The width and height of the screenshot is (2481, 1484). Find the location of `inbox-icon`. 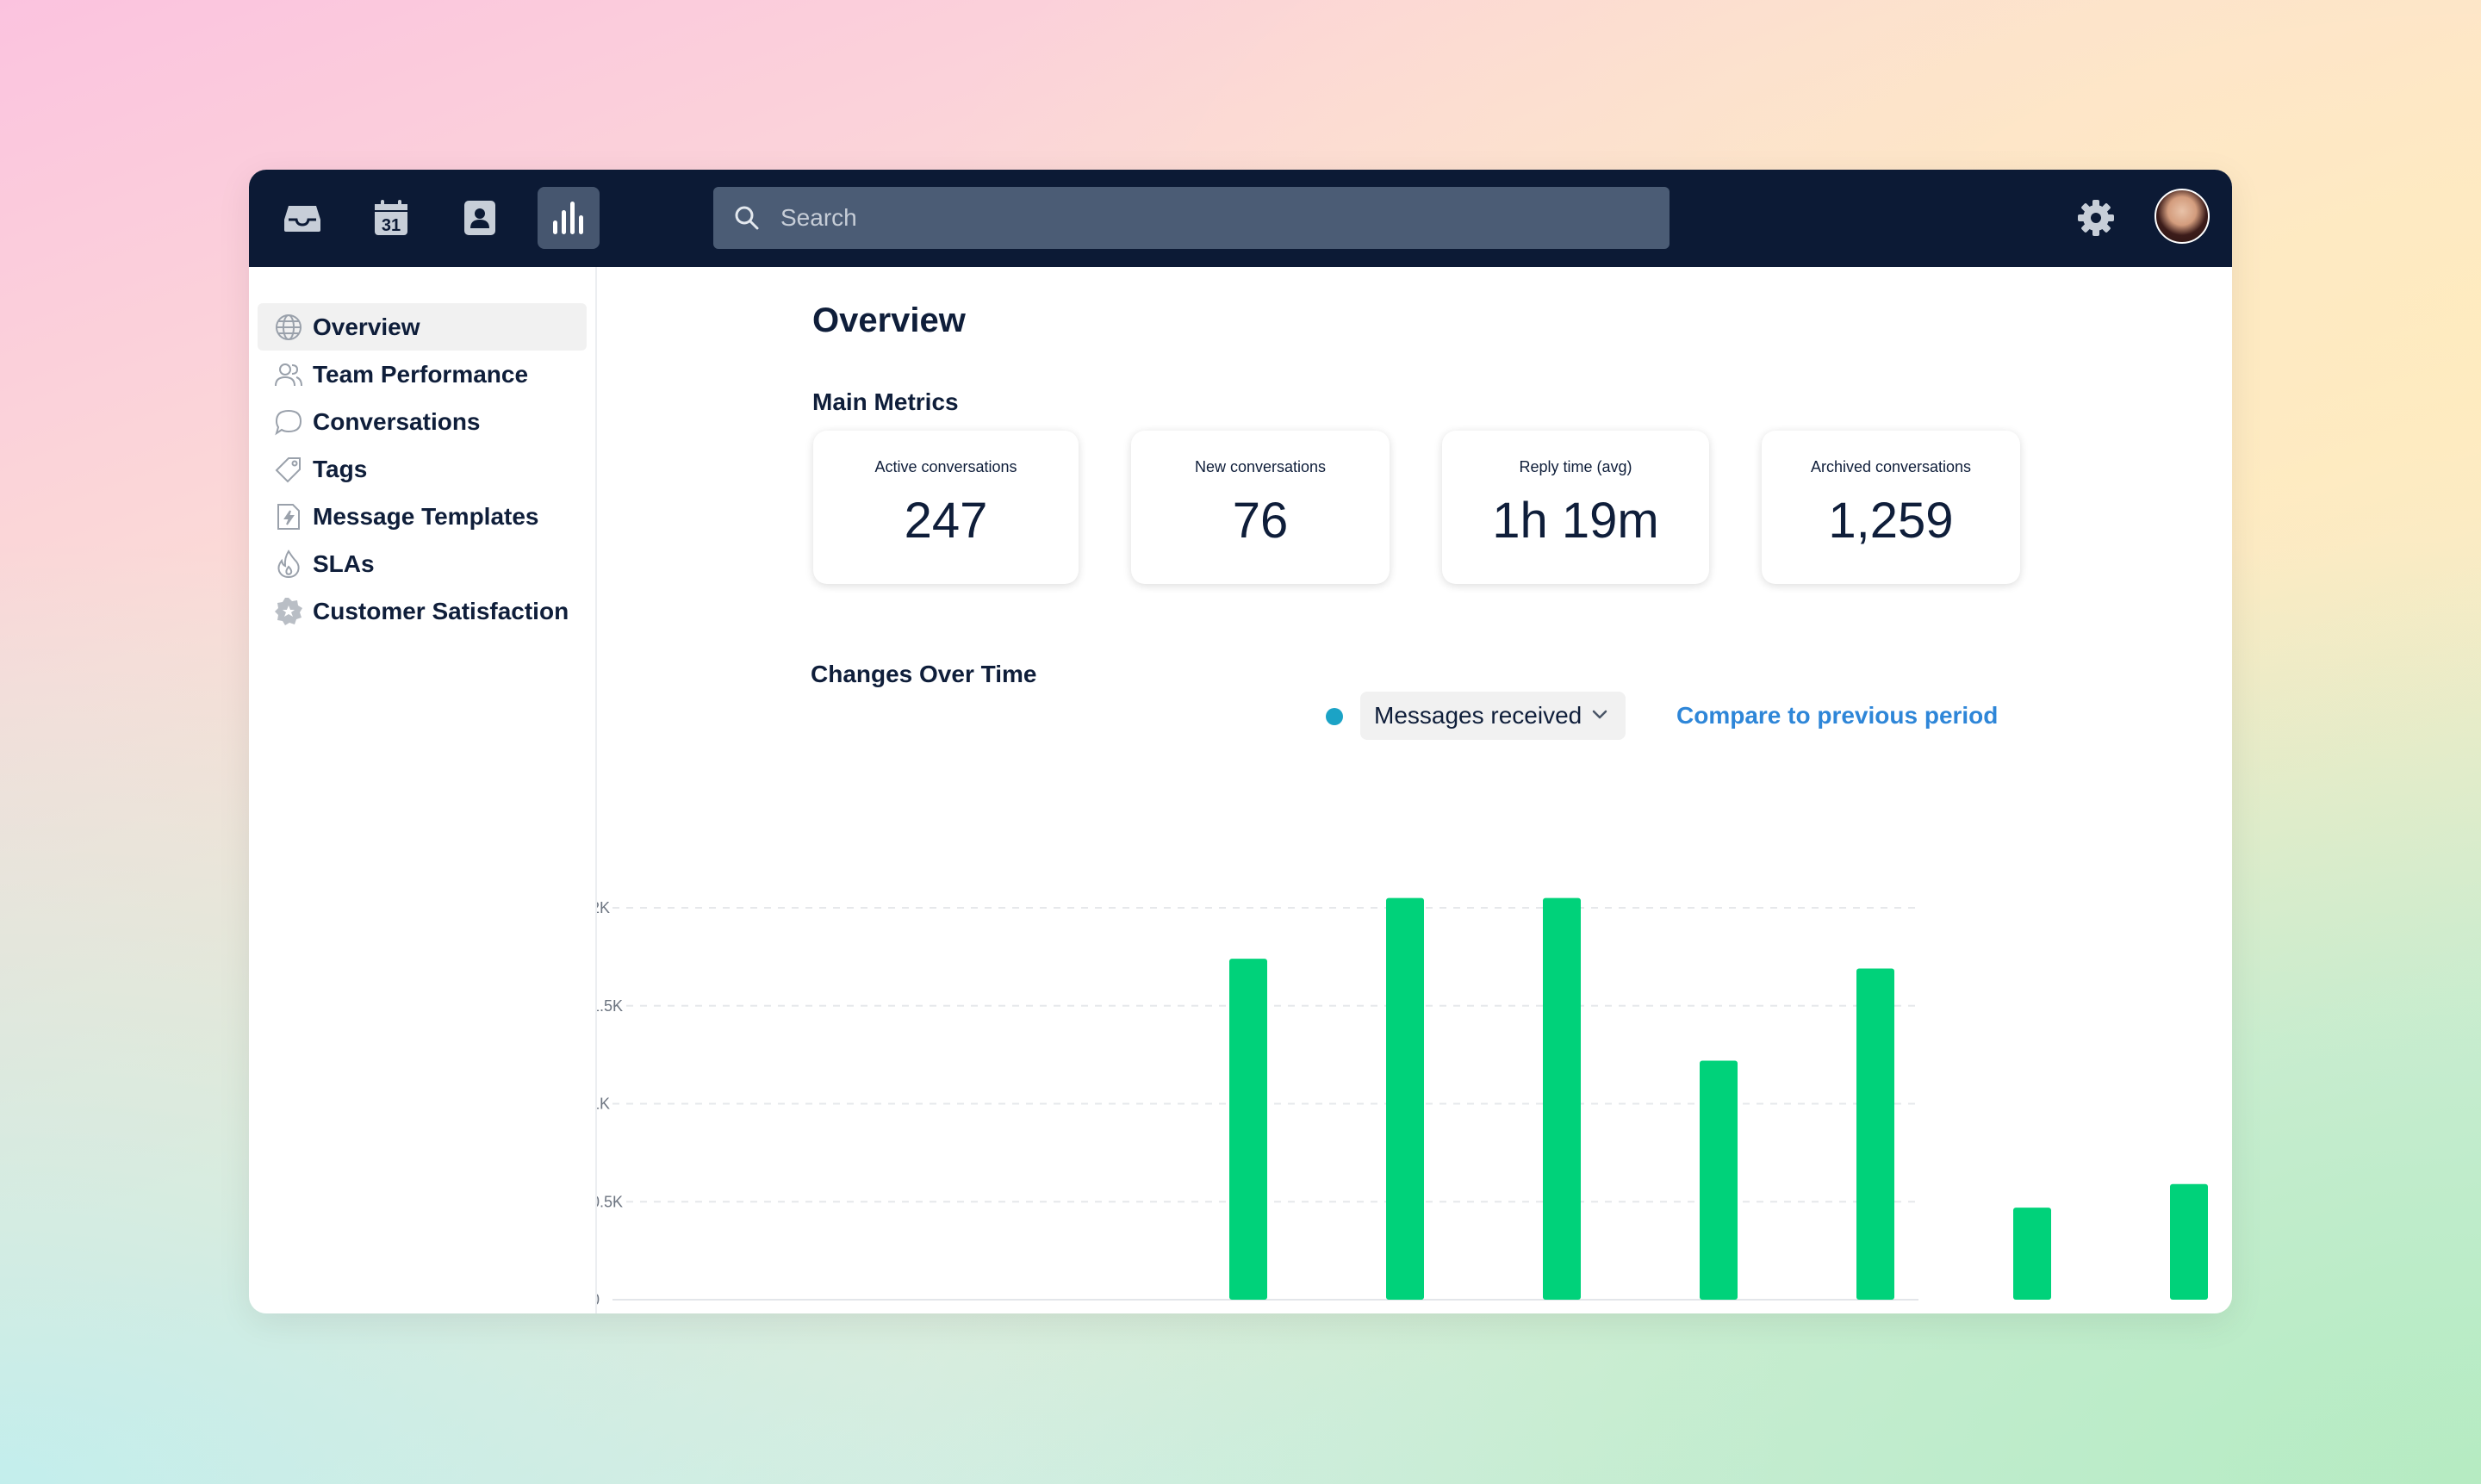

inbox-icon is located at coordinates (302, 219).